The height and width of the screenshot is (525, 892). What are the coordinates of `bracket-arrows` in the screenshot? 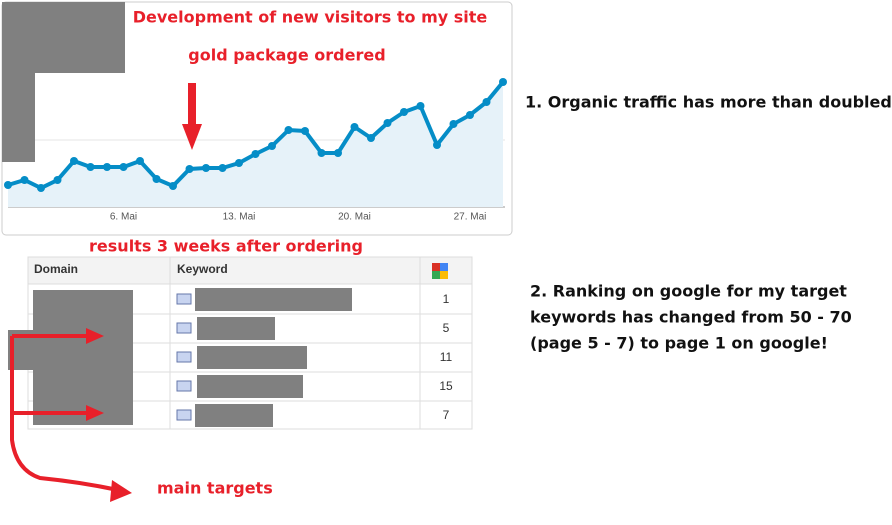 It's located at (64, 413).